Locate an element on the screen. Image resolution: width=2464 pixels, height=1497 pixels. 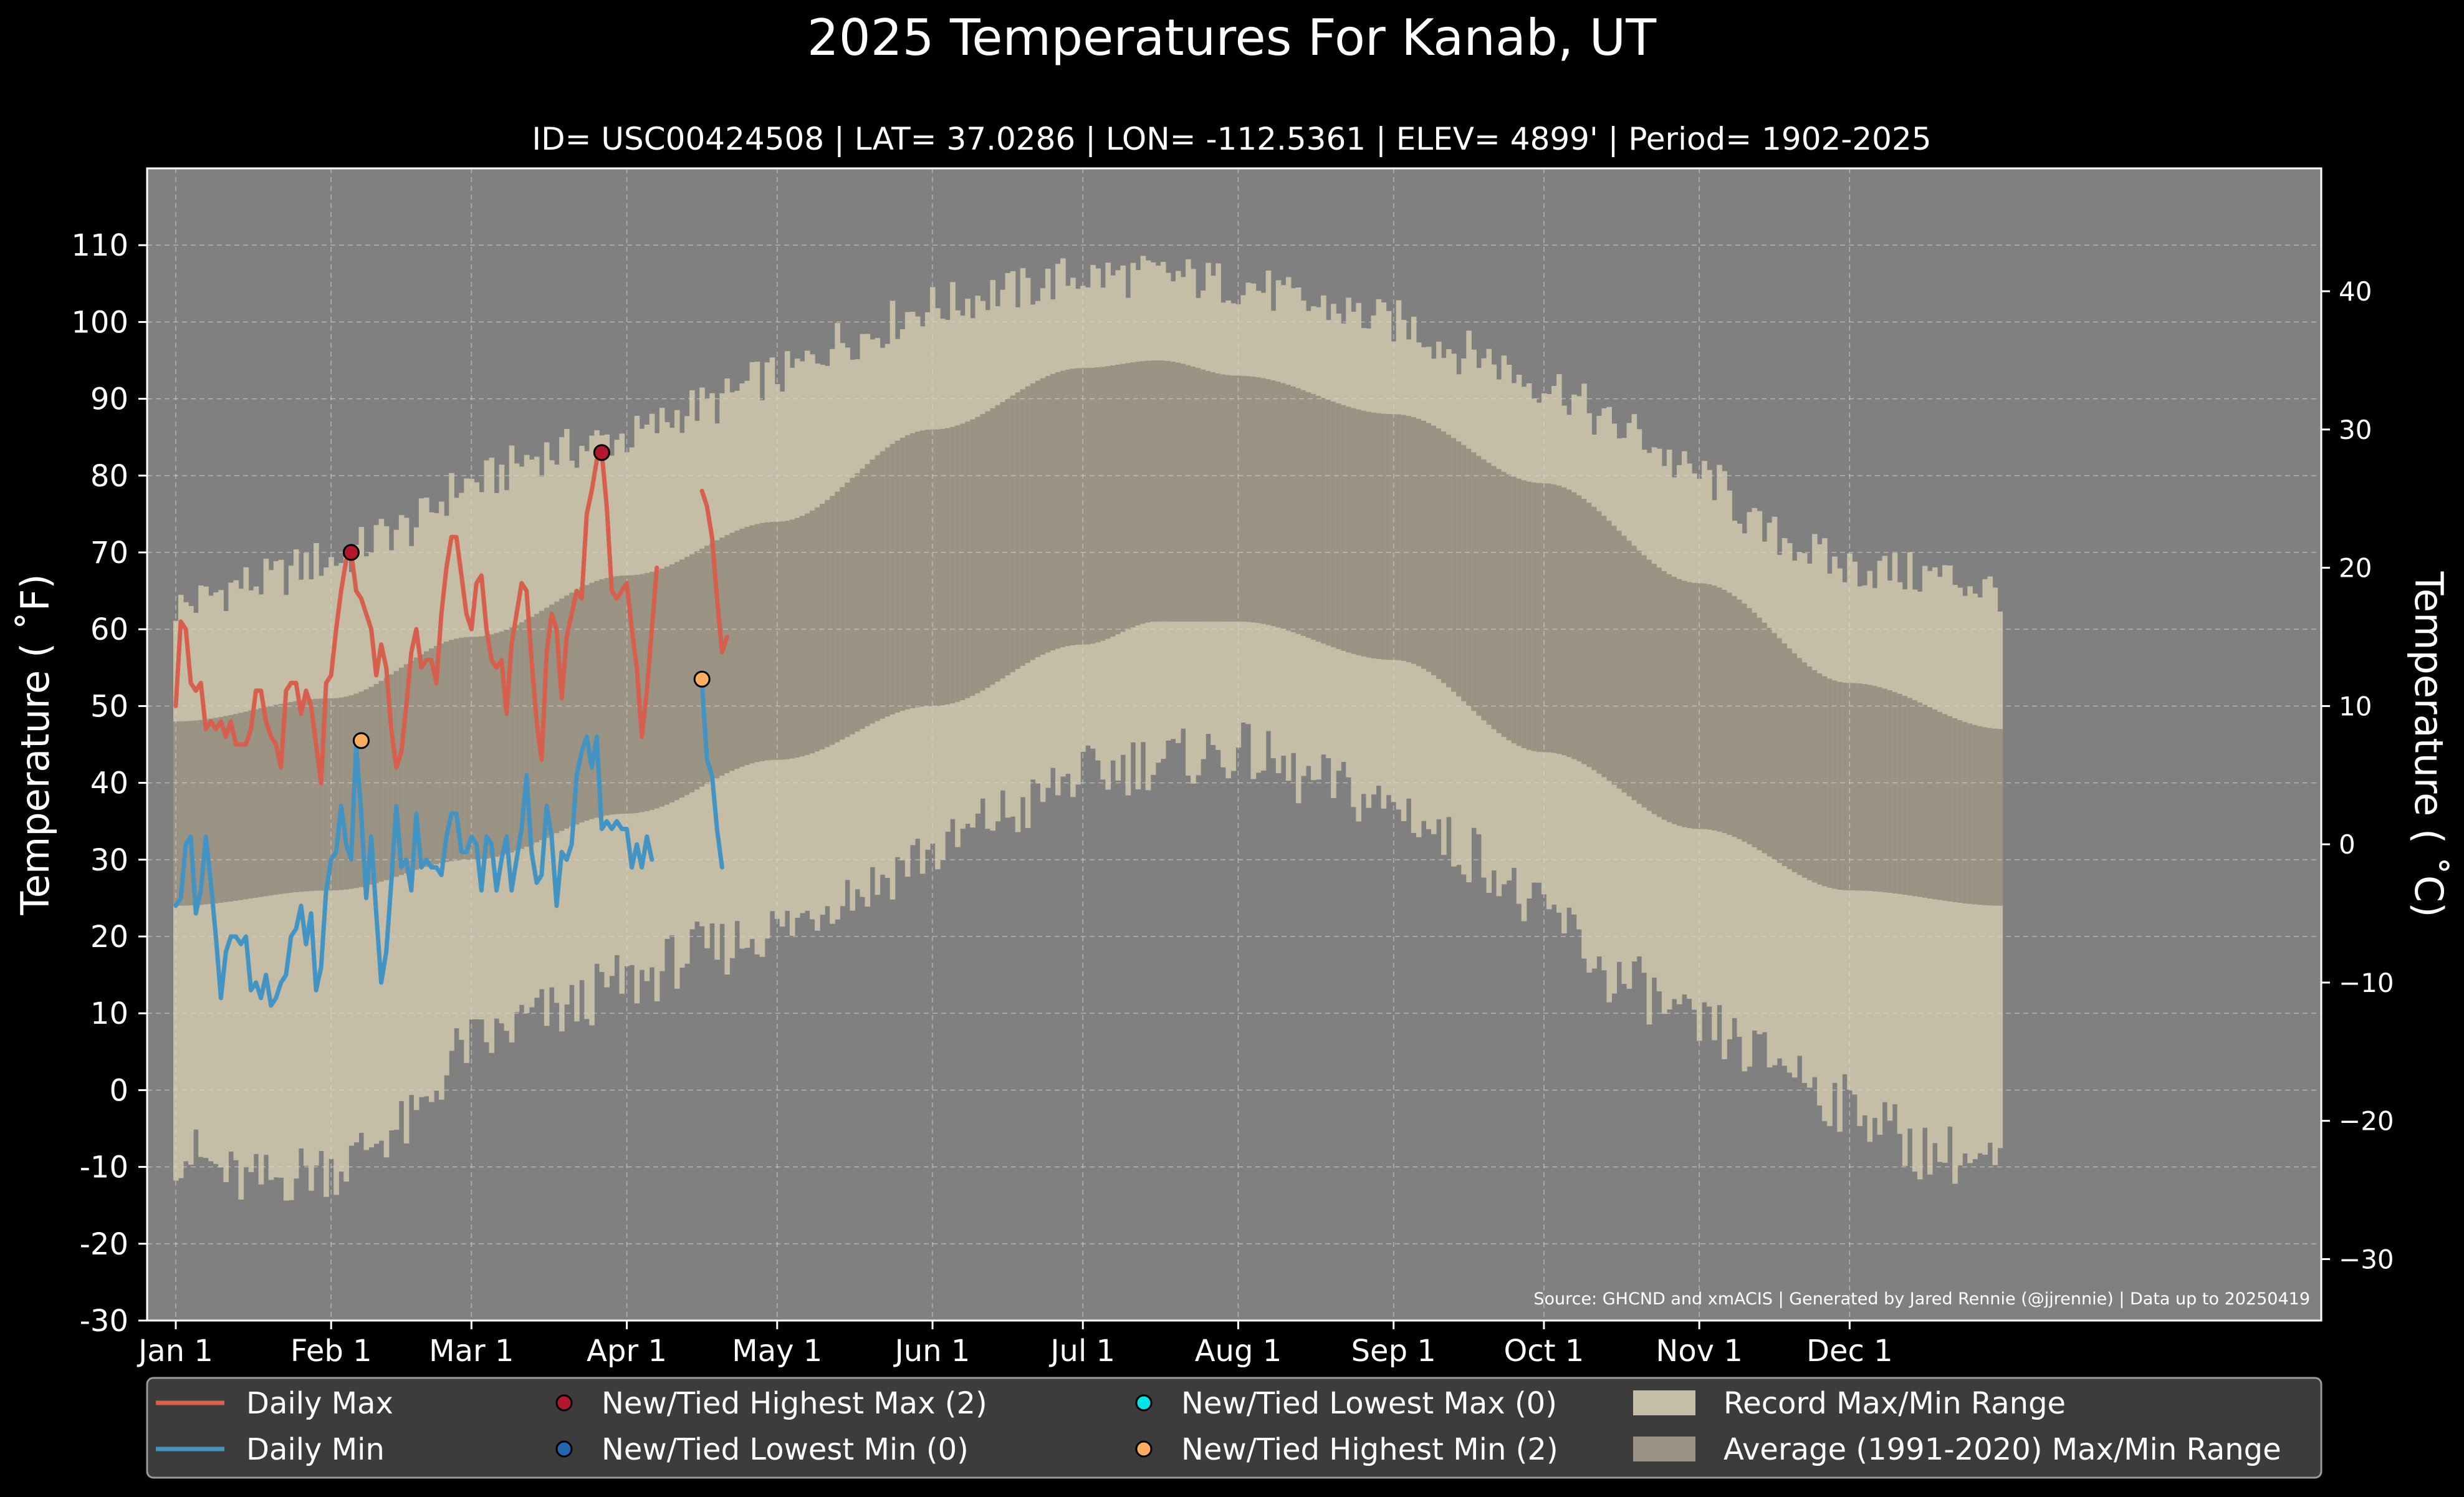
legend-dot-swatch is located at coordinates (1144, 1449).